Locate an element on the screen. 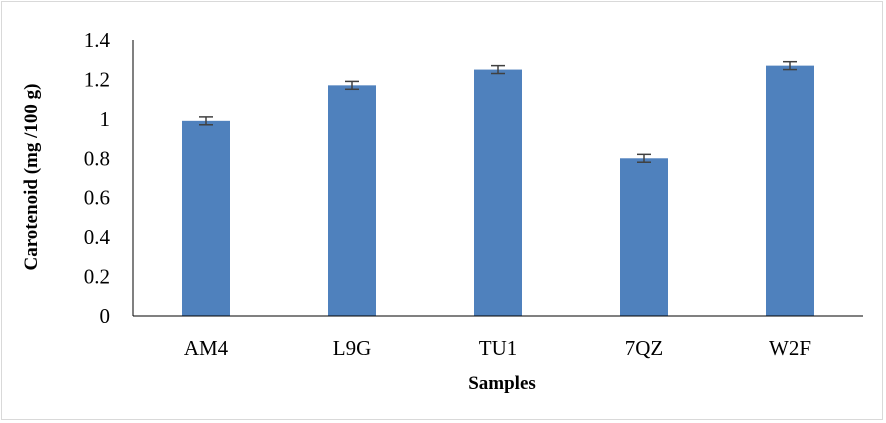  x-axis-ticks: AM4 L9G TU1 7QZ W2F is located at coordinates (497, 348).